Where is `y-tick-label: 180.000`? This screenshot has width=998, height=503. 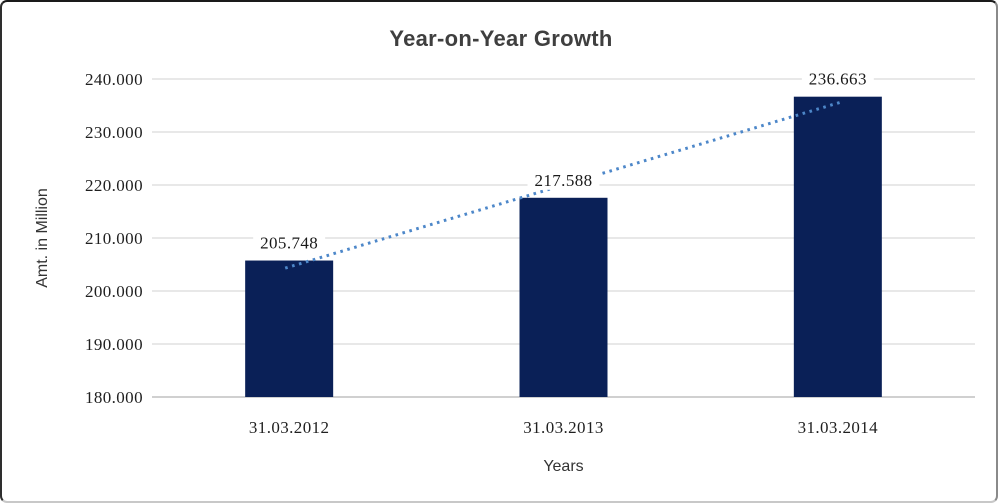 y-tick-label: 180.000 is located at coordinates (114, 397).